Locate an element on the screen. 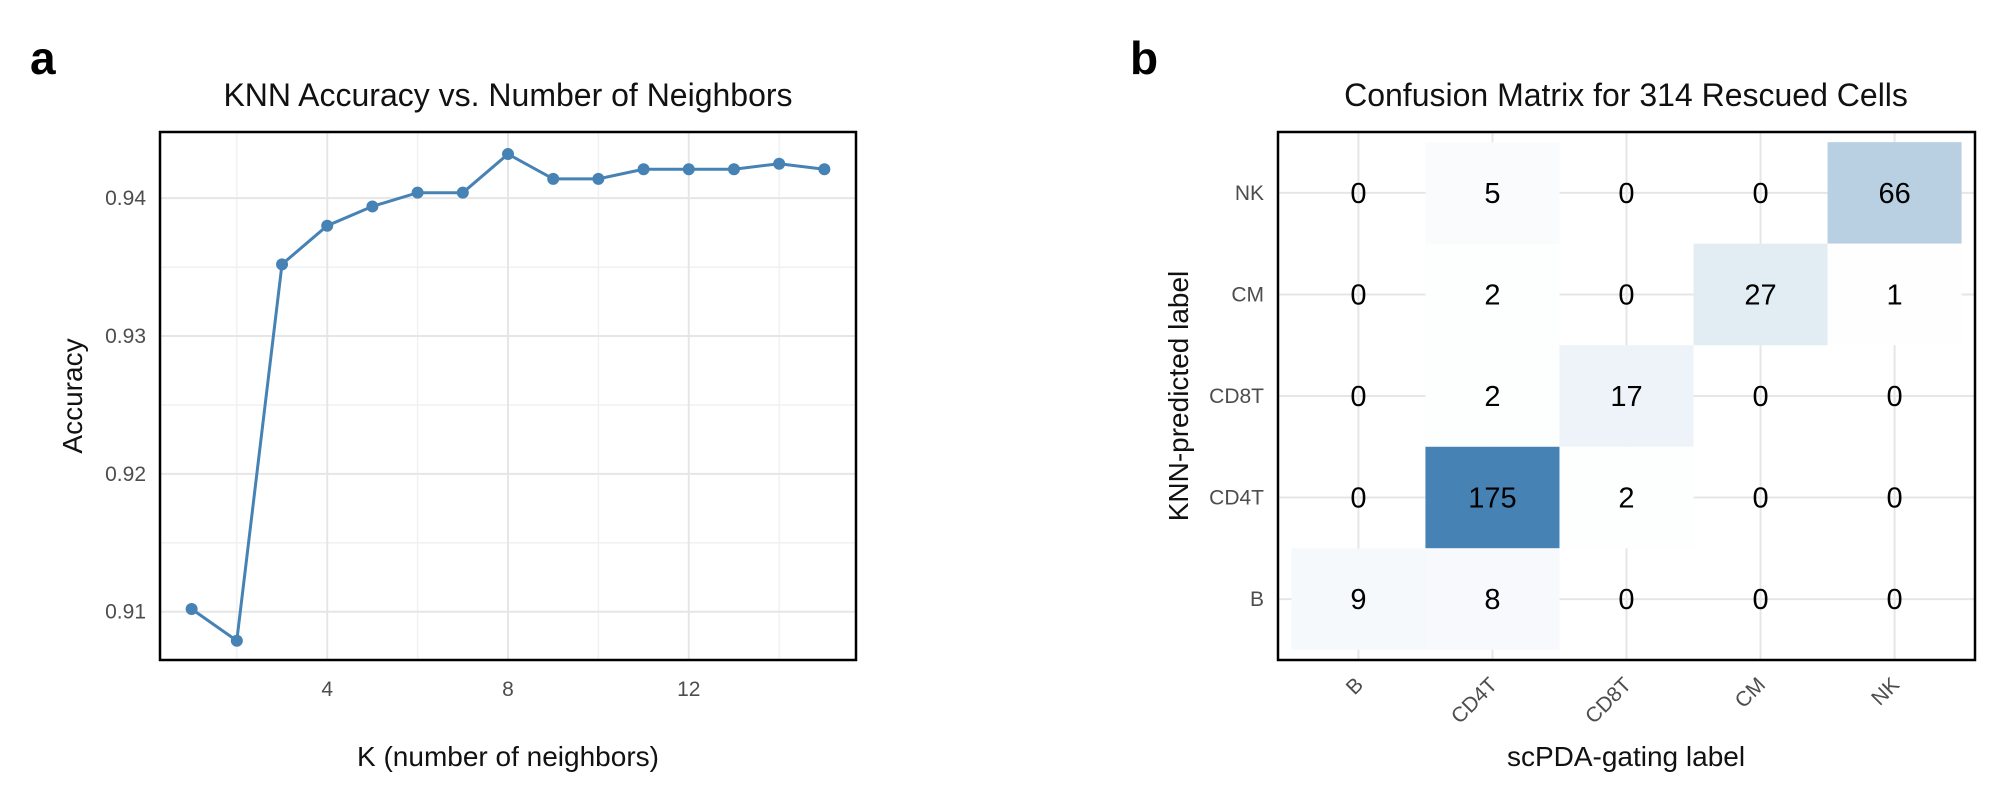 The width and height of the screenshot is (2000, 800). x-tick-label: CM is located at coordinates (1750, 692).